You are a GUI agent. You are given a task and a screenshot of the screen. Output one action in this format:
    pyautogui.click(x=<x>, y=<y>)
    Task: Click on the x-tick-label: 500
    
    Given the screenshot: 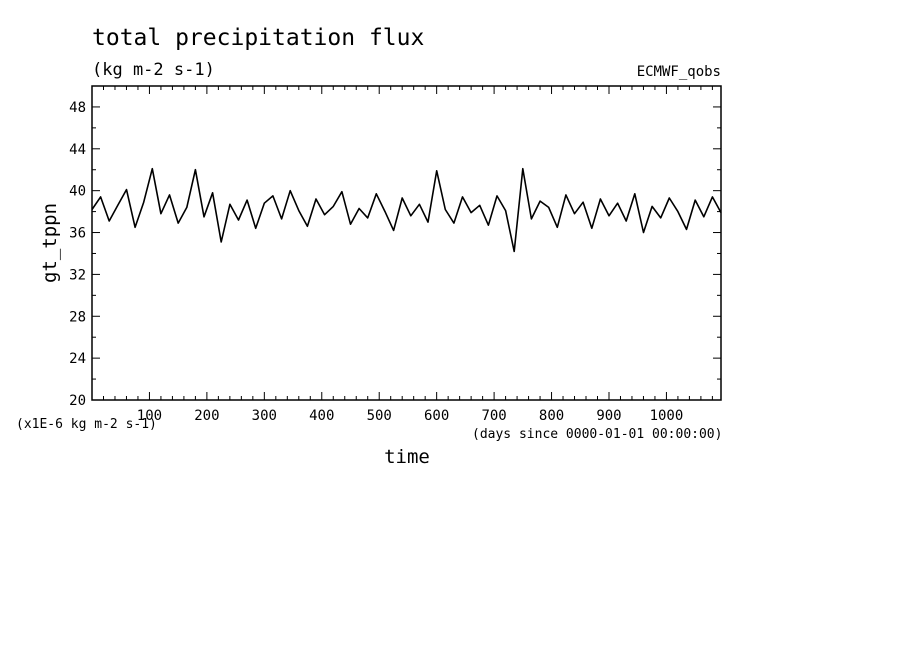 What is the action you would take?
    pyautogui.click(x=379, y=416)
    